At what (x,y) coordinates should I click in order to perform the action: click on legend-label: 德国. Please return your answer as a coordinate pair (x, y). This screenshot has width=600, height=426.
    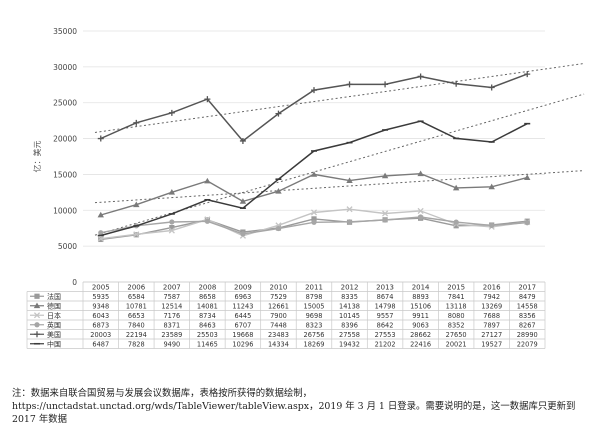
    Looking at the image, I should click on (54, 305).